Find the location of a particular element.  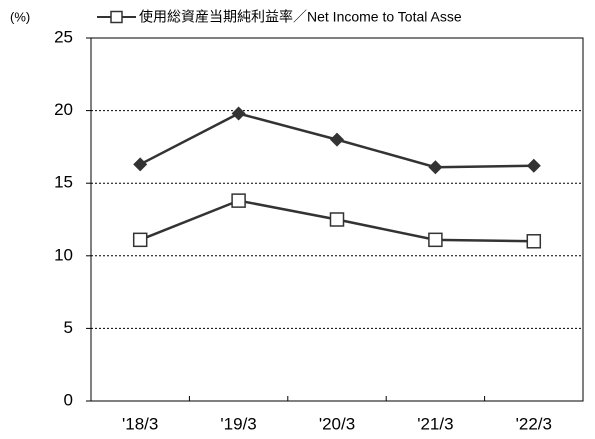

y-tick-label: 20 is located at coordinates (63, 109).